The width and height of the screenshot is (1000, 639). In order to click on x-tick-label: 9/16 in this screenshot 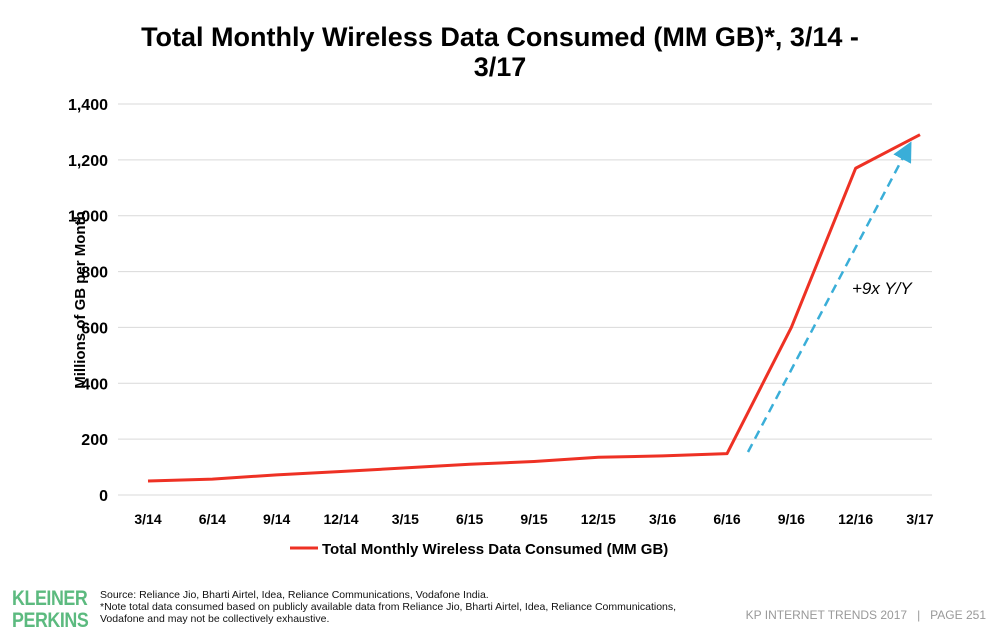, I will do `click(791, 519)`.